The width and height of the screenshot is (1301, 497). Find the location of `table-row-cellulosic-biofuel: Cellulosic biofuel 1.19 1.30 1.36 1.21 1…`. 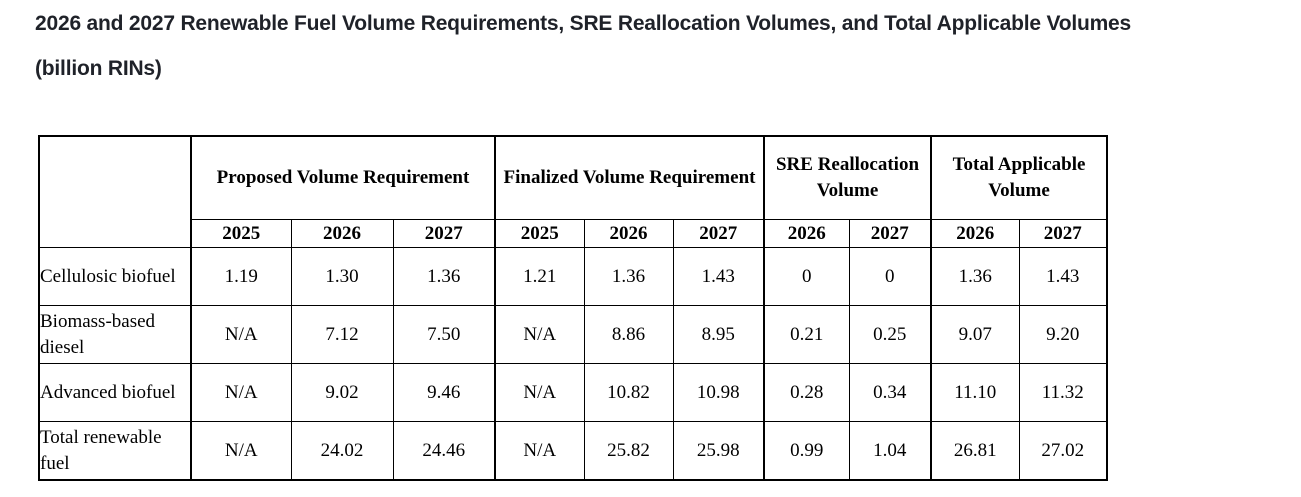

table-row-cellulosic-biofuel: Cellulosic biofuel 1.19 1.30 1.36 1.21 1… is located at coordinates (573, 276).